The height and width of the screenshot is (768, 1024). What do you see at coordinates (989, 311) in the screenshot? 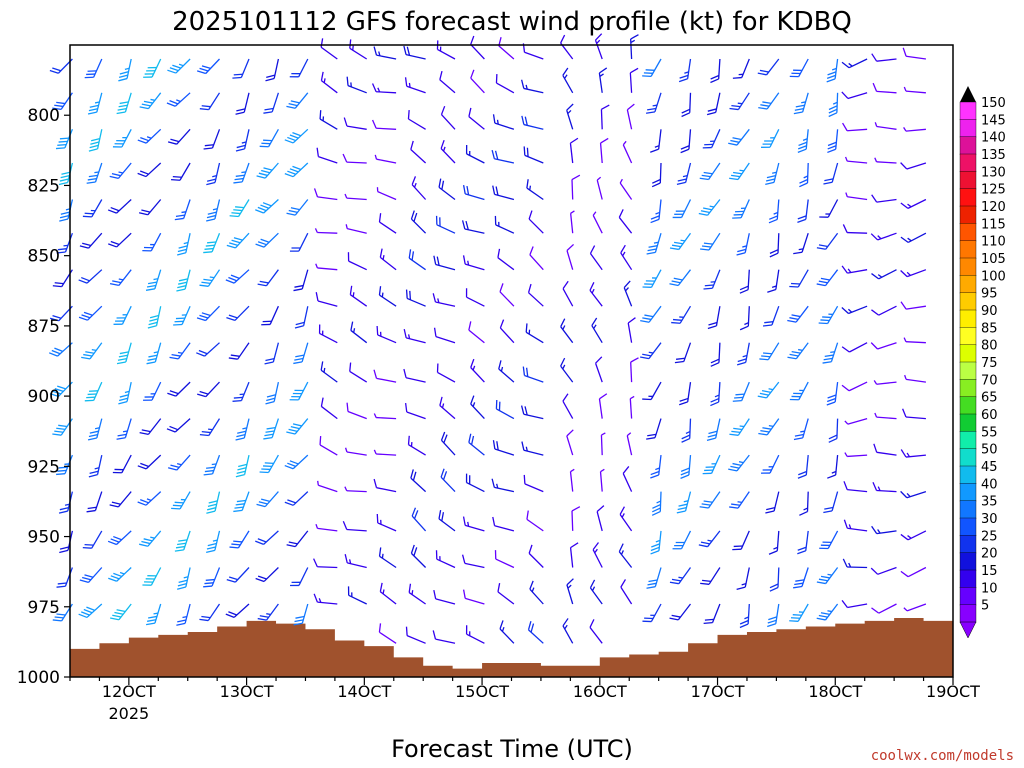
I see `colorbar-label: 90` at bounding box center [989, 311].